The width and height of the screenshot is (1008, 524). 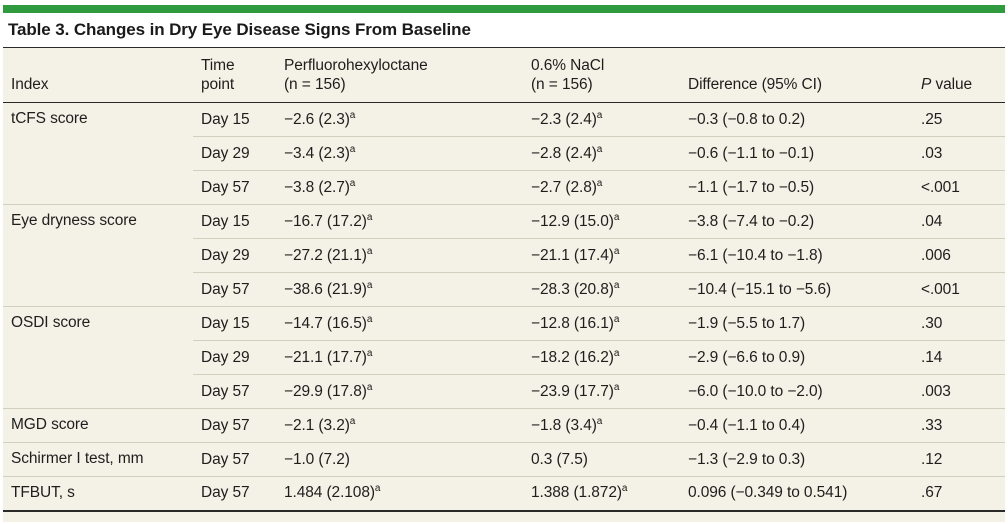 I want to click on cell-control-value: −2.7 (2.8)a, so click(x=601, y=187).